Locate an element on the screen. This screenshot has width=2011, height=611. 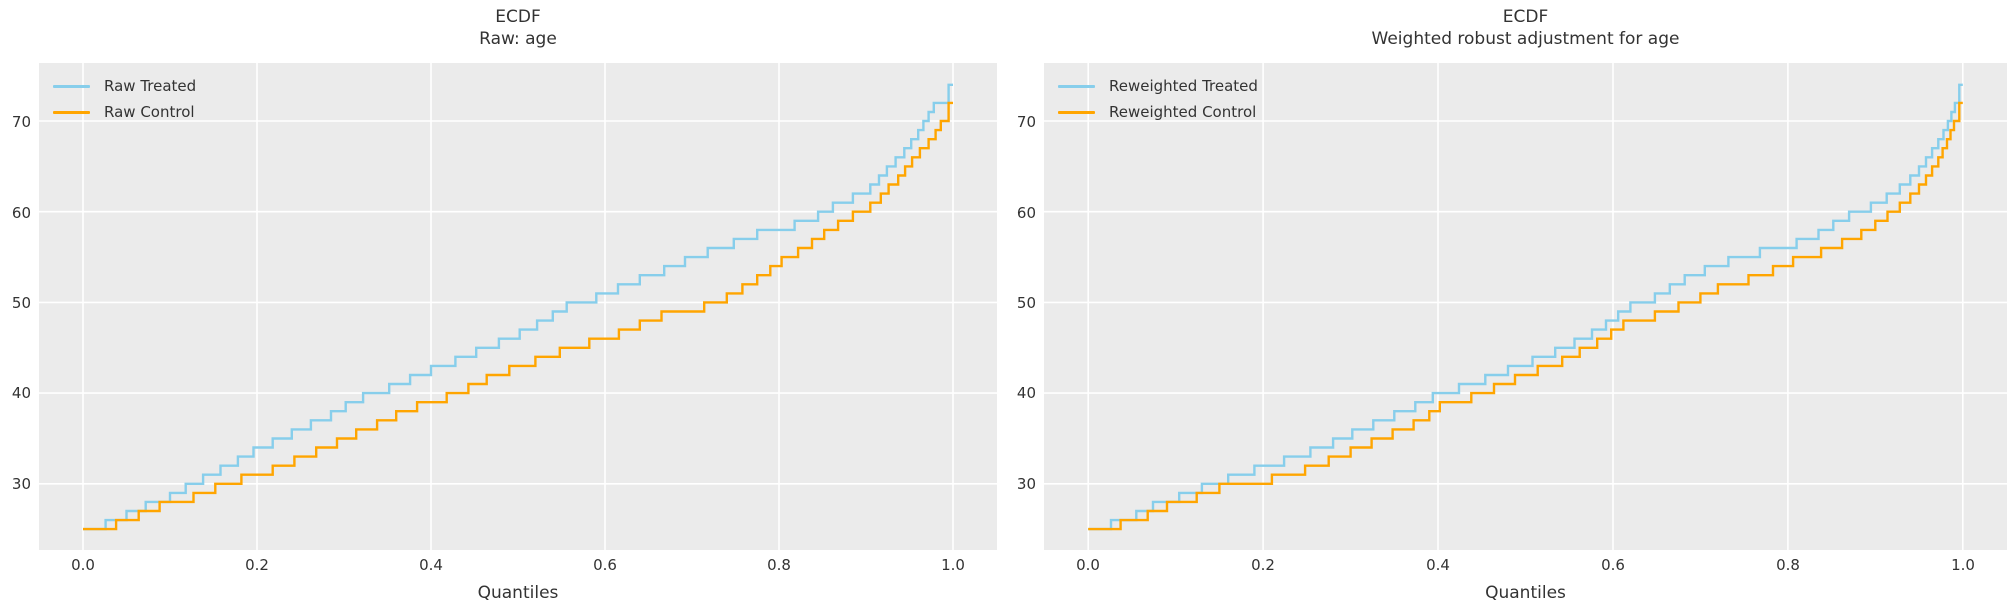
legend-label: Reweighted Treated is located at coordinates (1183, 86).